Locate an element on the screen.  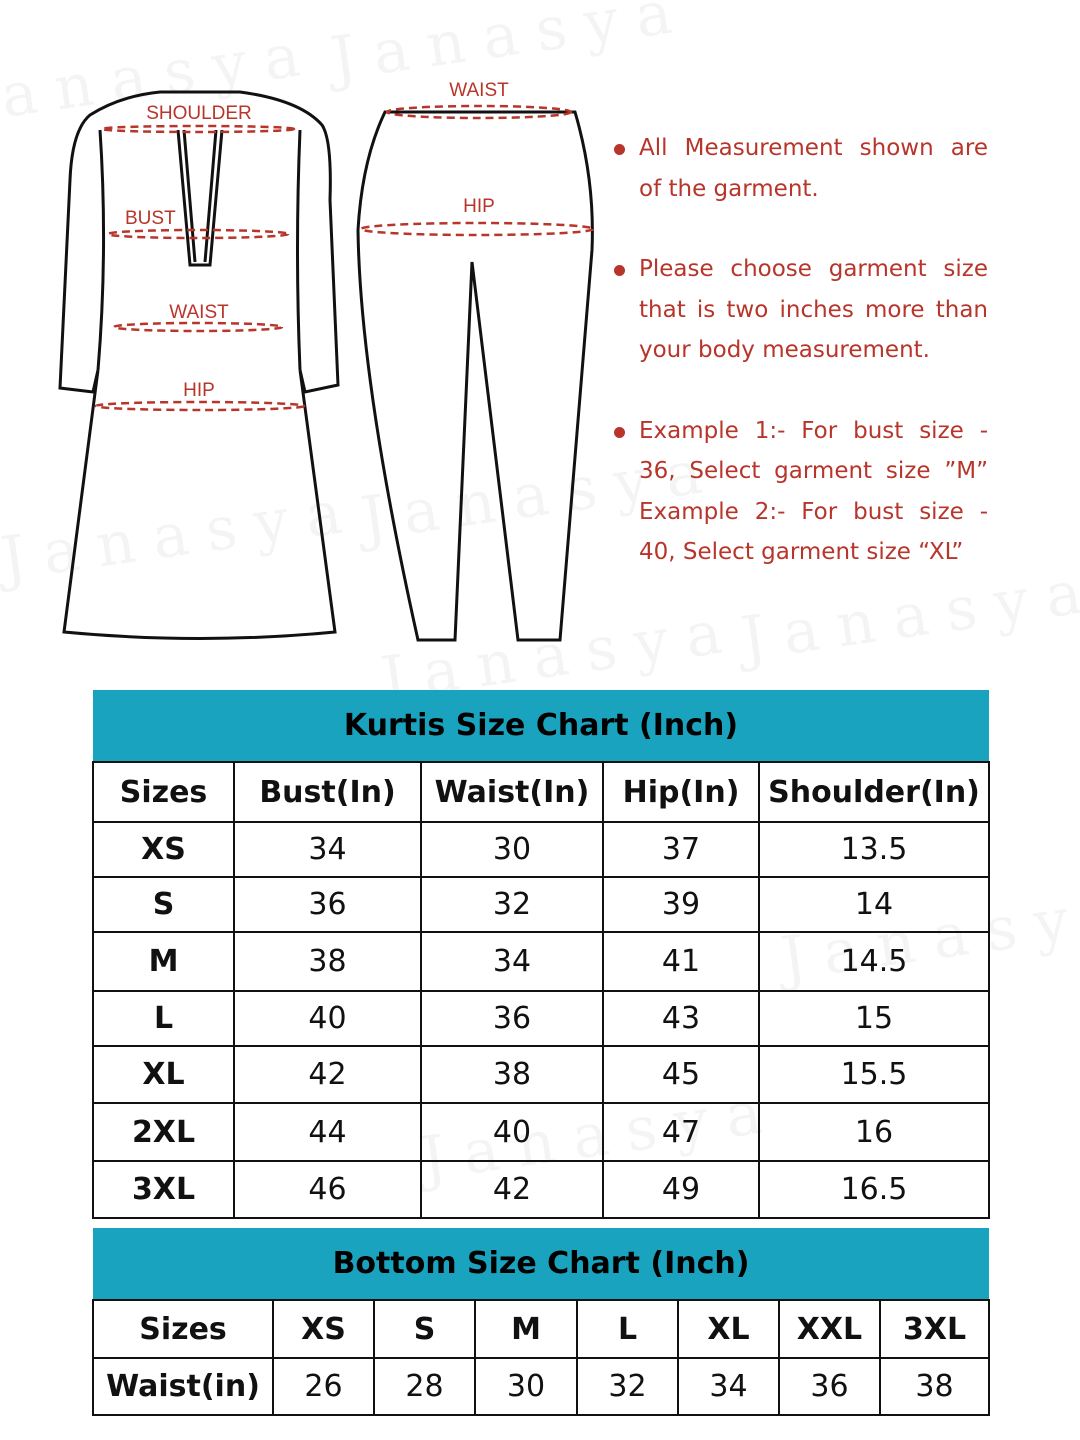
pant-waist-line is located at coordinates (479, 112).